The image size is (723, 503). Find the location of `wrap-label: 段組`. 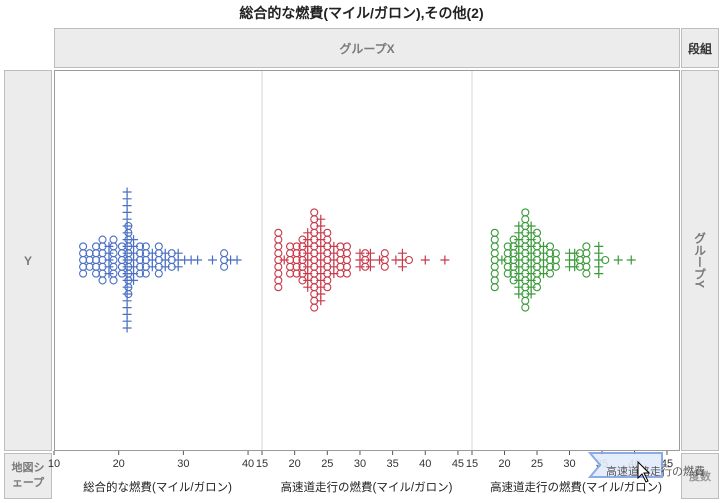

wrap-label: 段組 is located at coordinates (699, 48).